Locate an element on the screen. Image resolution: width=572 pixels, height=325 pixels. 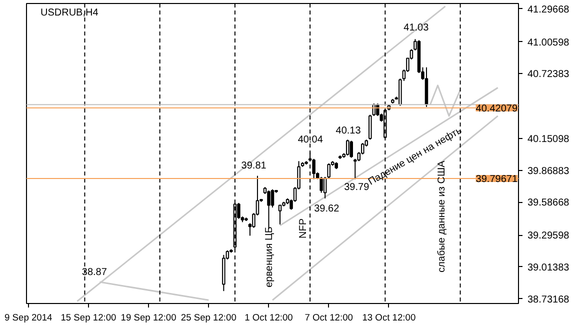
y-tick-label: 39.86883 is located at coordinates (549, 171).